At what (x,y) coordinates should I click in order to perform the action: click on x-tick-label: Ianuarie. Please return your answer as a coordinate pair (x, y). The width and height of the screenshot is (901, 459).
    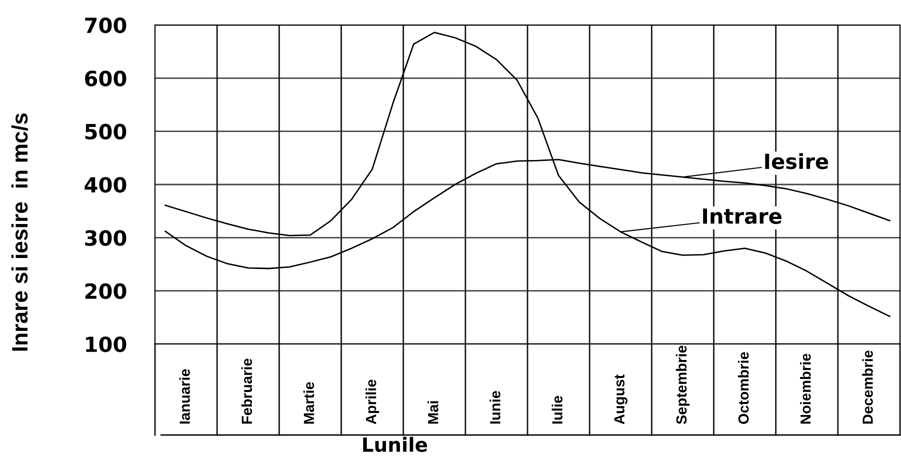
    Looking at the image, I should click on (184, 396).